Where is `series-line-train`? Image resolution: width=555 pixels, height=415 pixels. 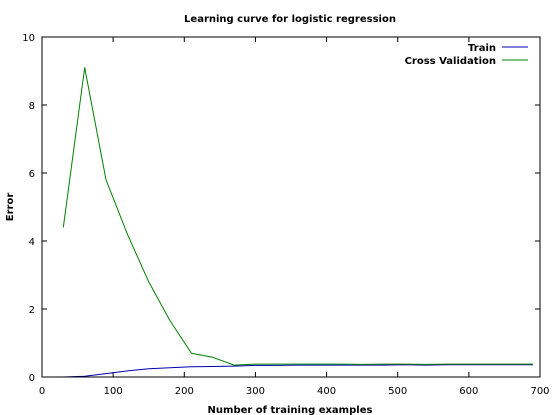
series-line-train is located at coordinates (298, 371).